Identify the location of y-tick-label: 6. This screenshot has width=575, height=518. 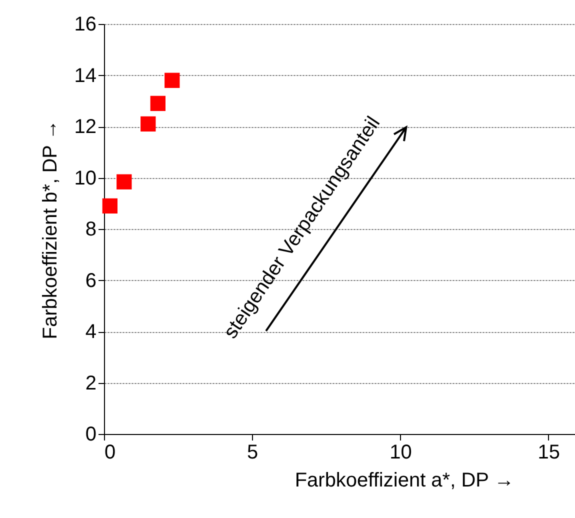
(90, 281).